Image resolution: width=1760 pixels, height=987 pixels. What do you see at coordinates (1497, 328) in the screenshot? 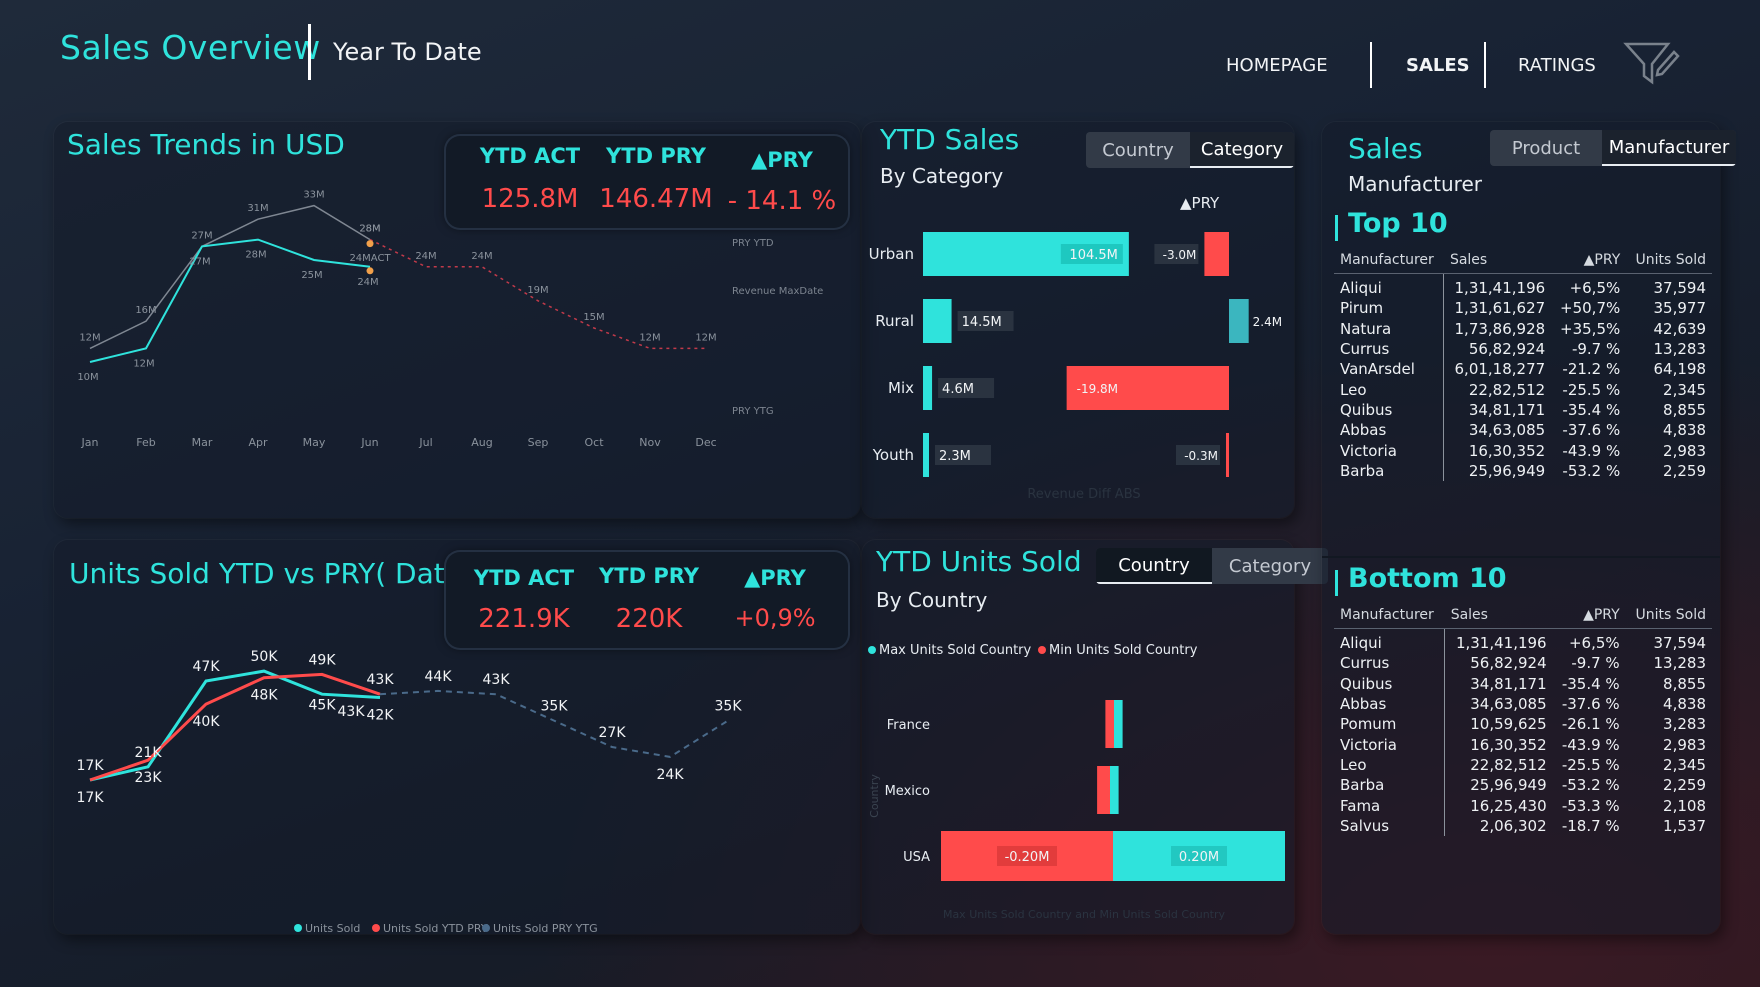
I see `table-cell: 1,73,86,928` at bounding box center [1497, 328].